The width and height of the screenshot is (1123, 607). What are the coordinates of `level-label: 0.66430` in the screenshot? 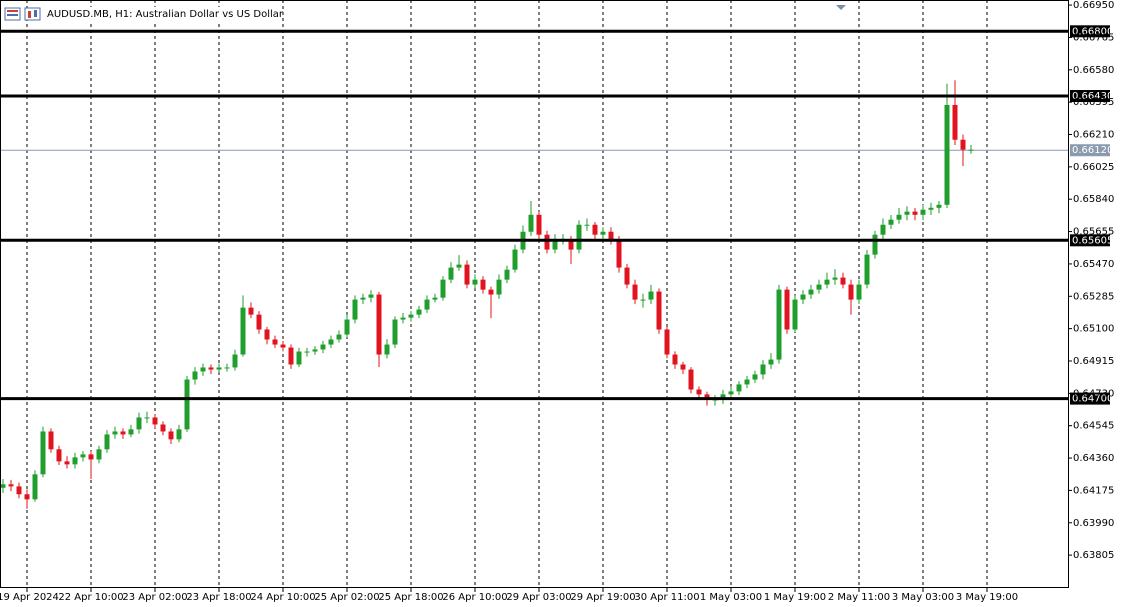 It's located at (1092, 96).